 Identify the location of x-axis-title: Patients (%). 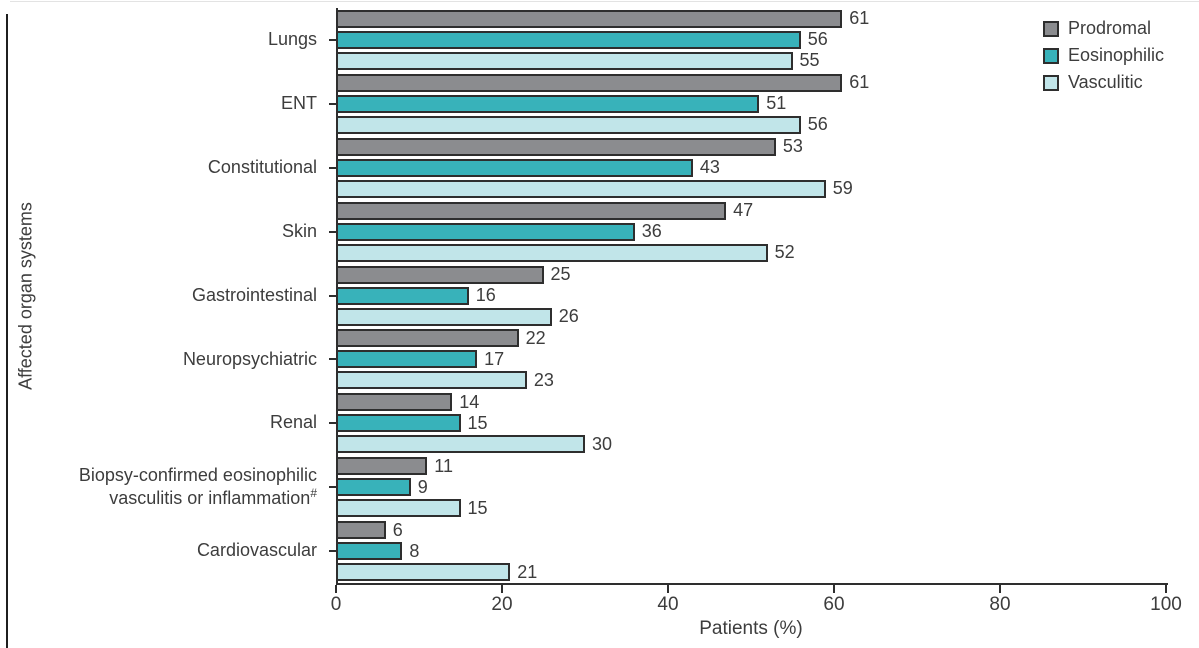
(751, 628).